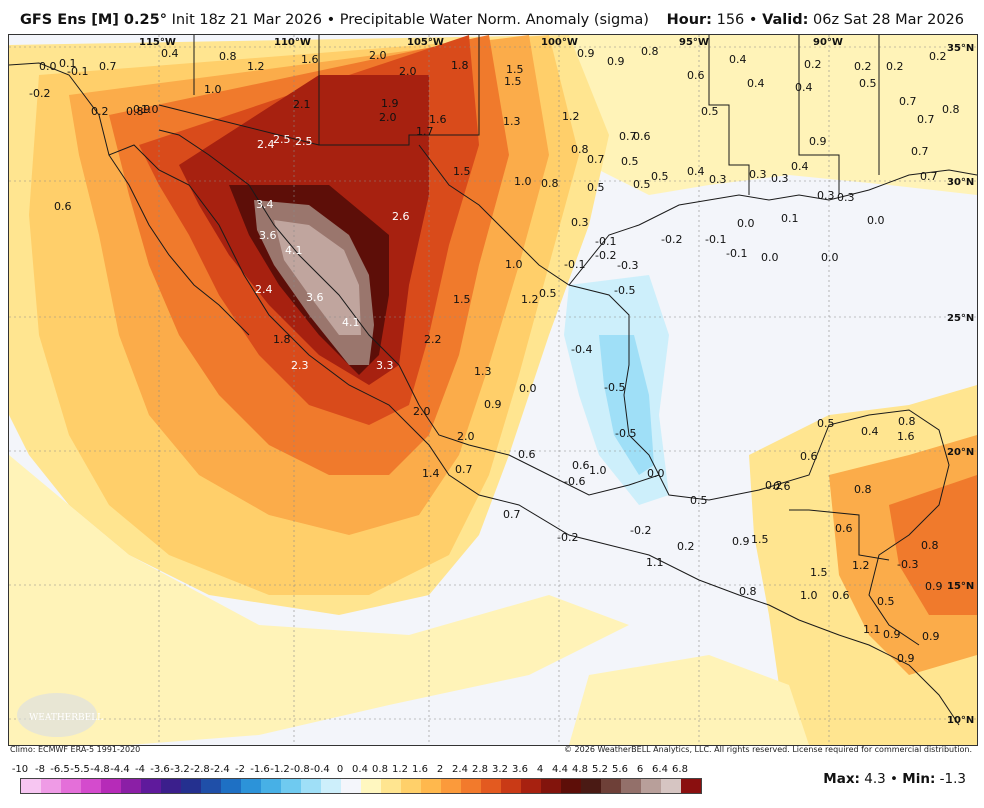  I want to click on anomaly-value-label: 0.6, so click(527, 454).